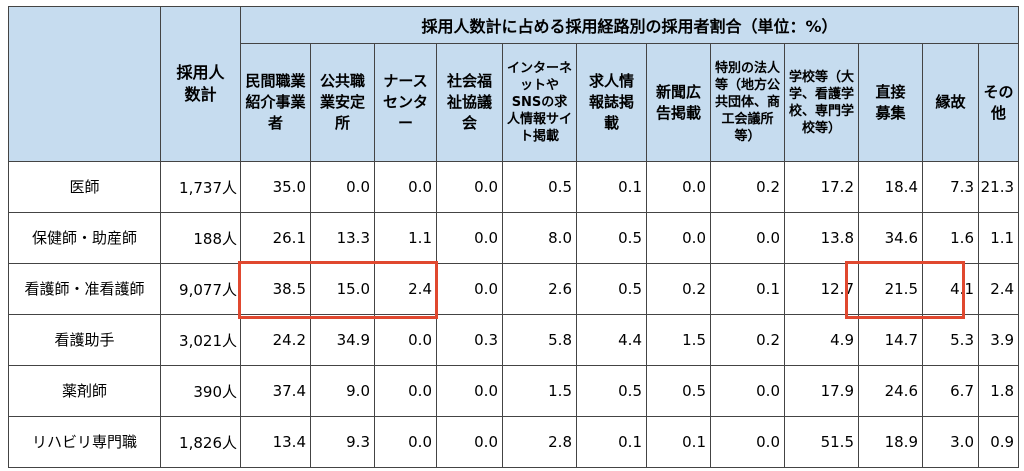 Image resolution: width=1024 pixels, height=471 pixels. I want to click on value-cell: 24.2, so click(275, 340).